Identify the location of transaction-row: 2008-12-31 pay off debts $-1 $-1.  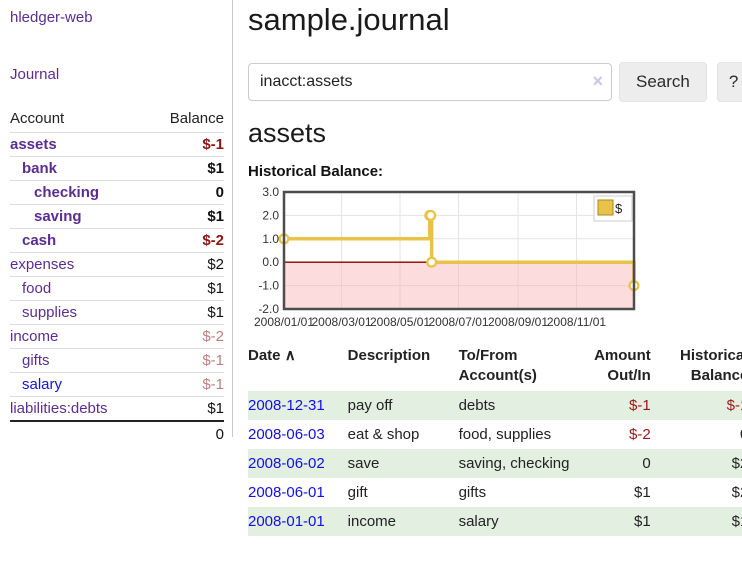
(495, 405).